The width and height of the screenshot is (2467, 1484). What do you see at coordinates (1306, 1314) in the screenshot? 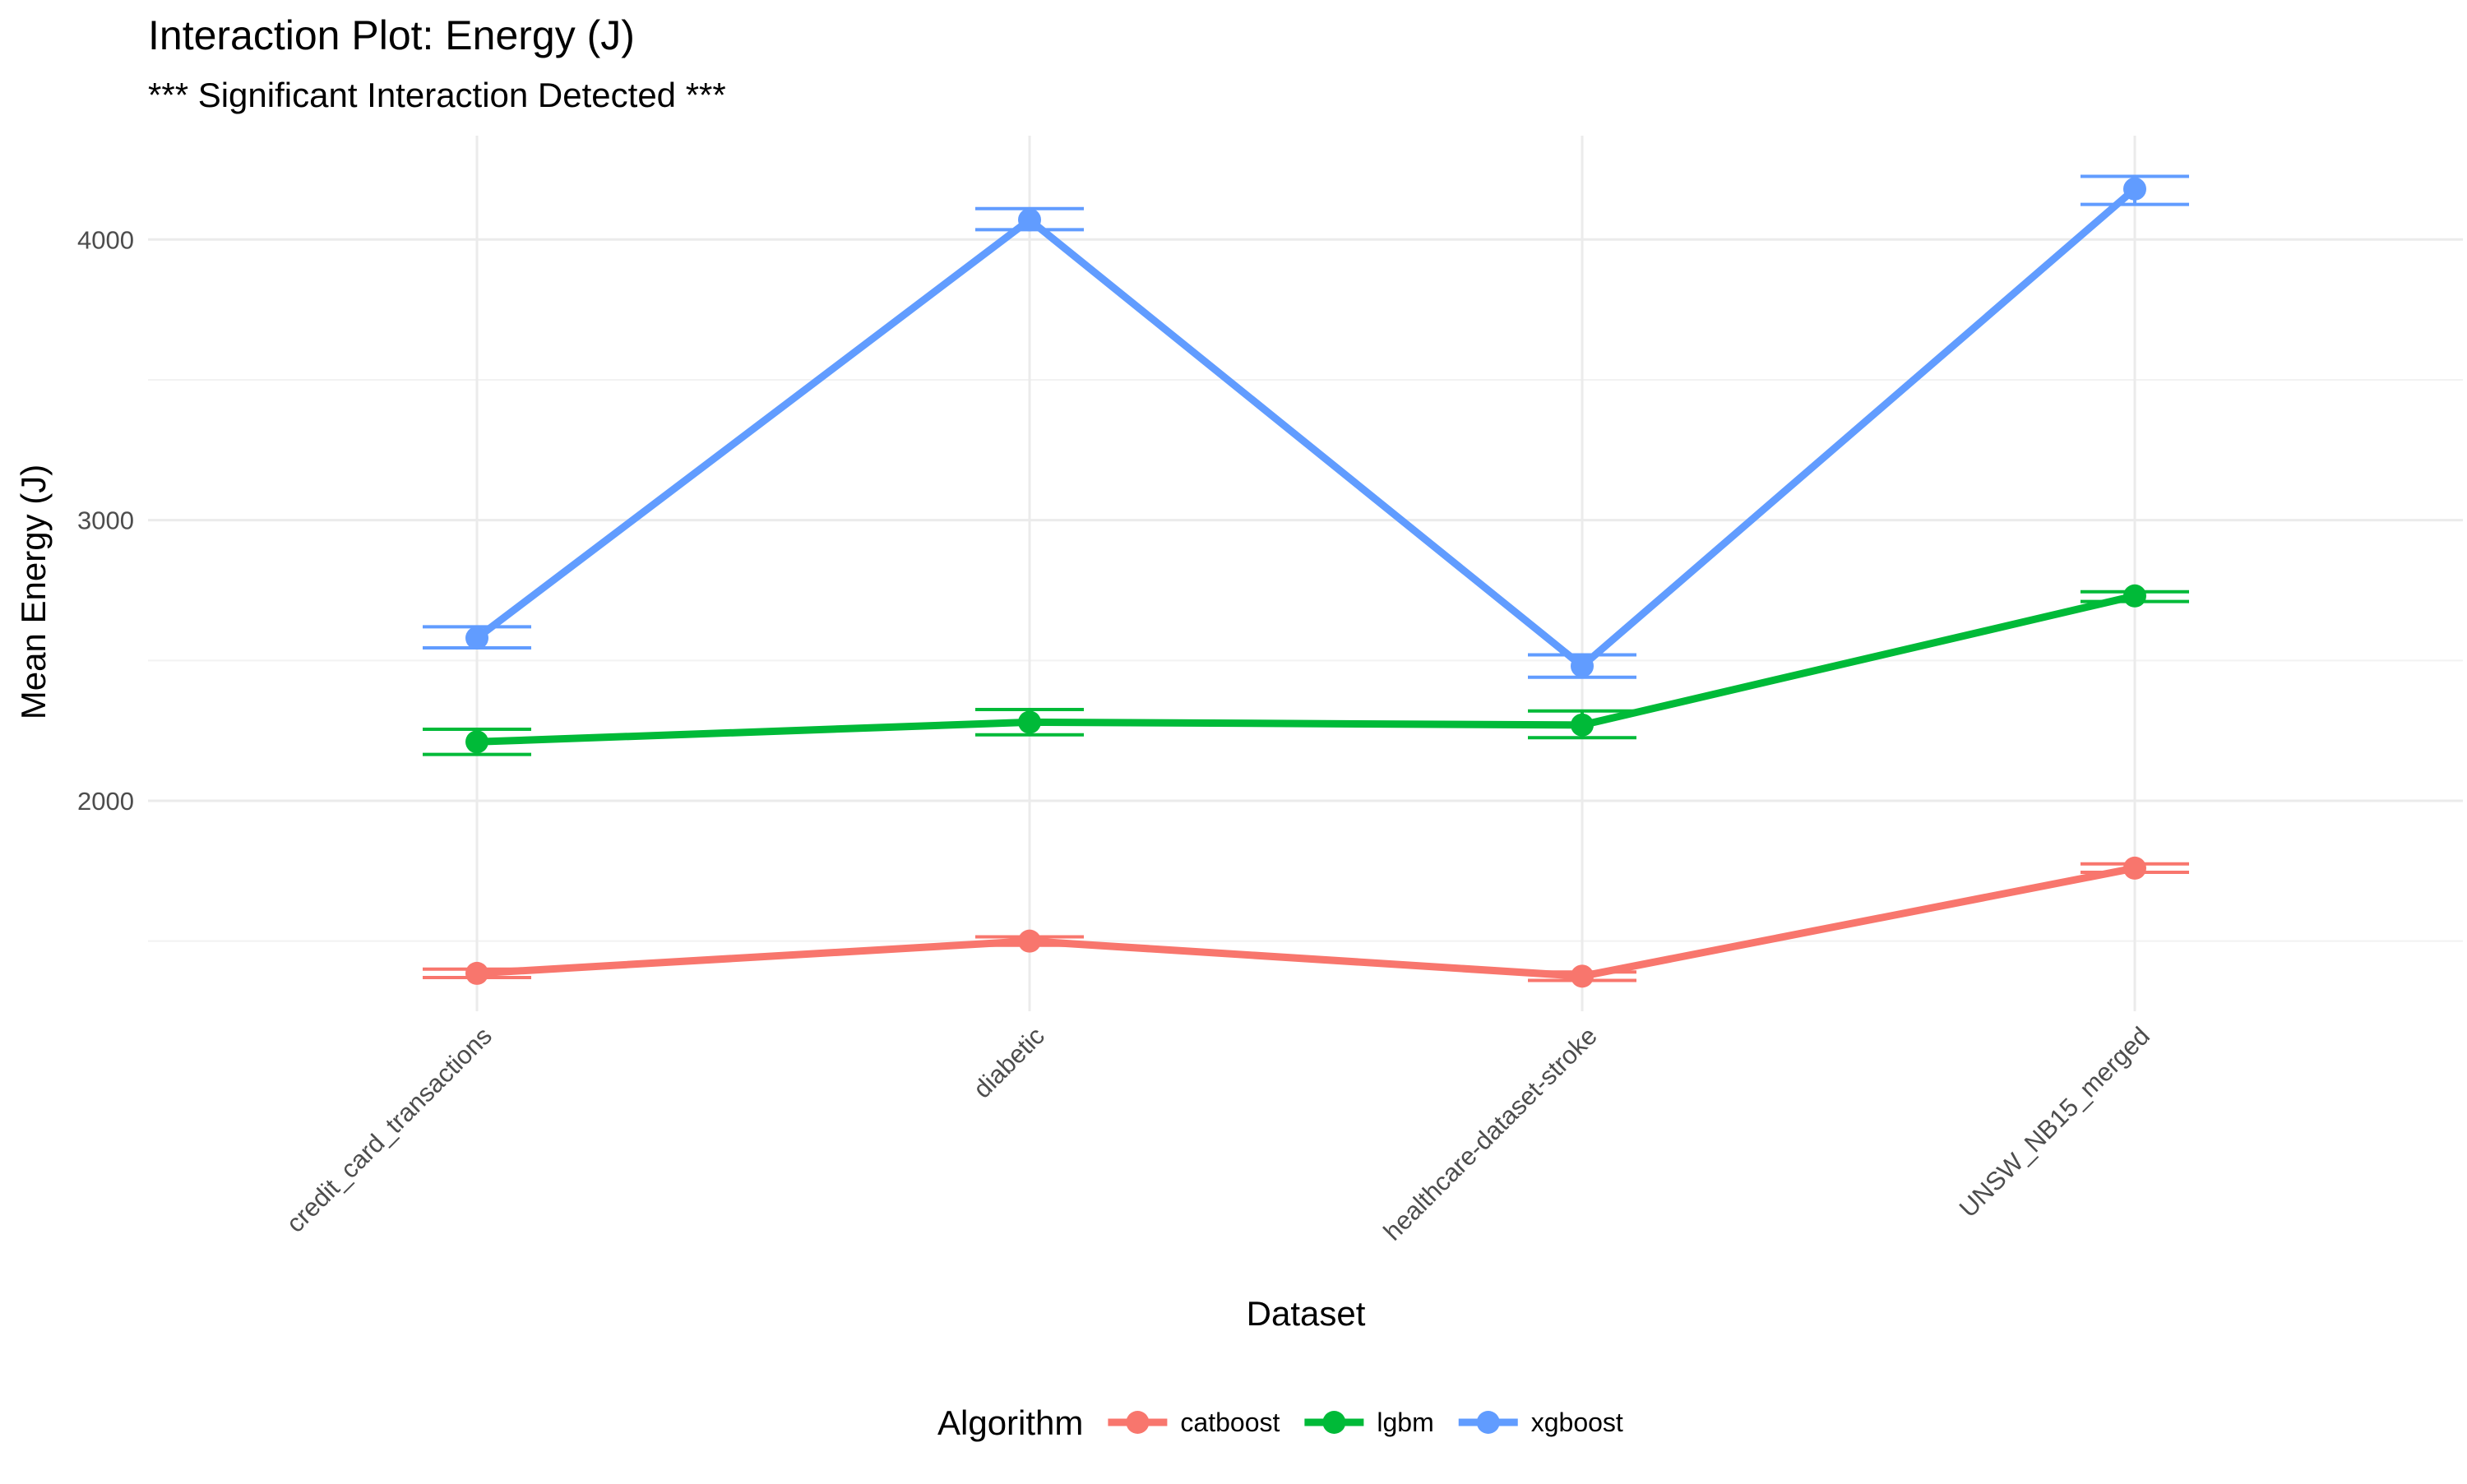
I see `x-axis-title: Dataset` at bounding box center [1306, 1314].